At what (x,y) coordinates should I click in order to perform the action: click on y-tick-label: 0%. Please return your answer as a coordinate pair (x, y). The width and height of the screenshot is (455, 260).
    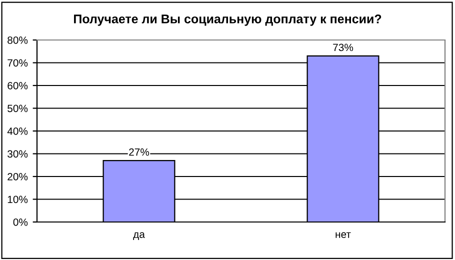
    Looking at the image, I should click on (20, 222).